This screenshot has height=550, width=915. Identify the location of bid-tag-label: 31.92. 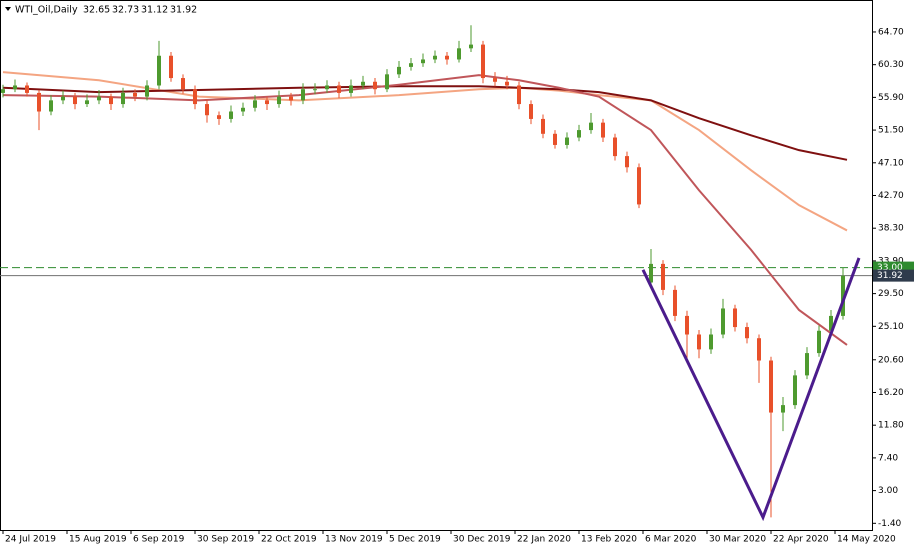
(890, 276).